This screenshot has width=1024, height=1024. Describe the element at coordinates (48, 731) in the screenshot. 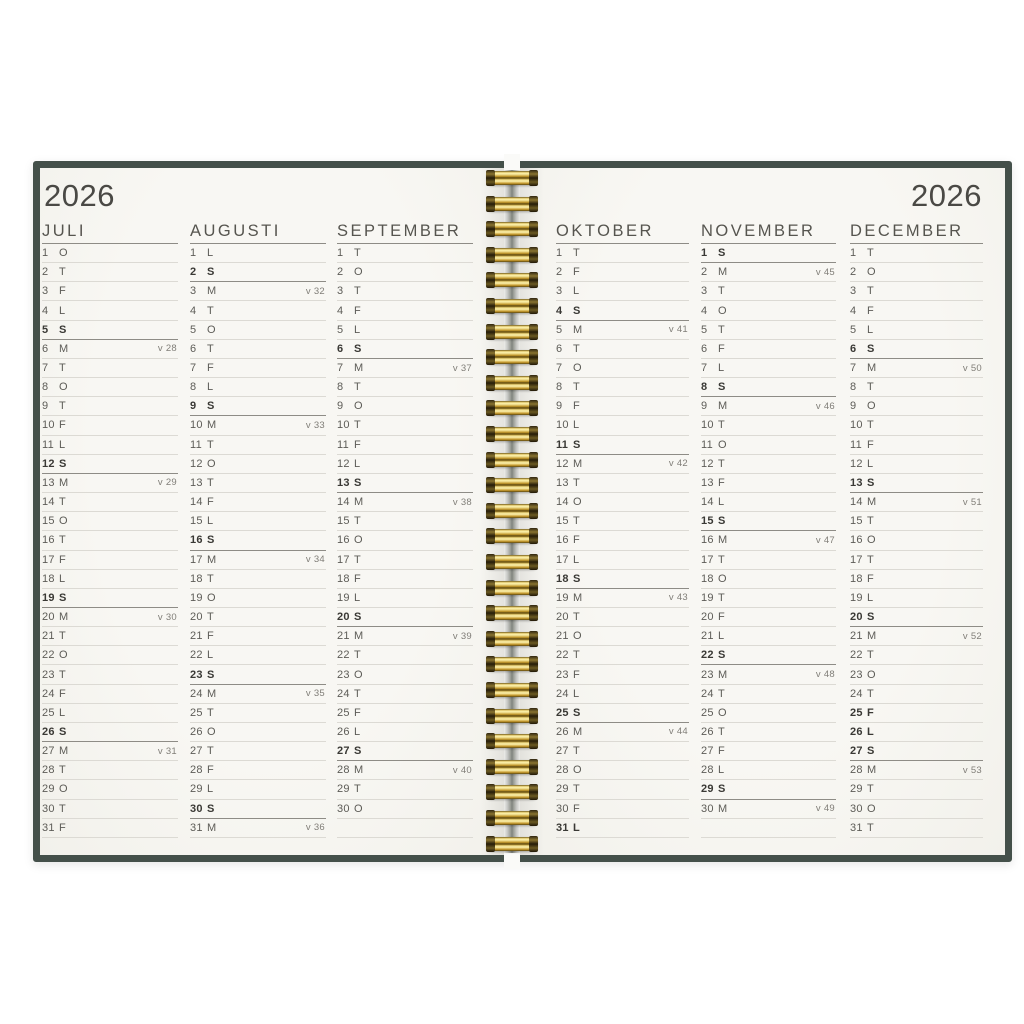

I see `day-number: 26` at that location.